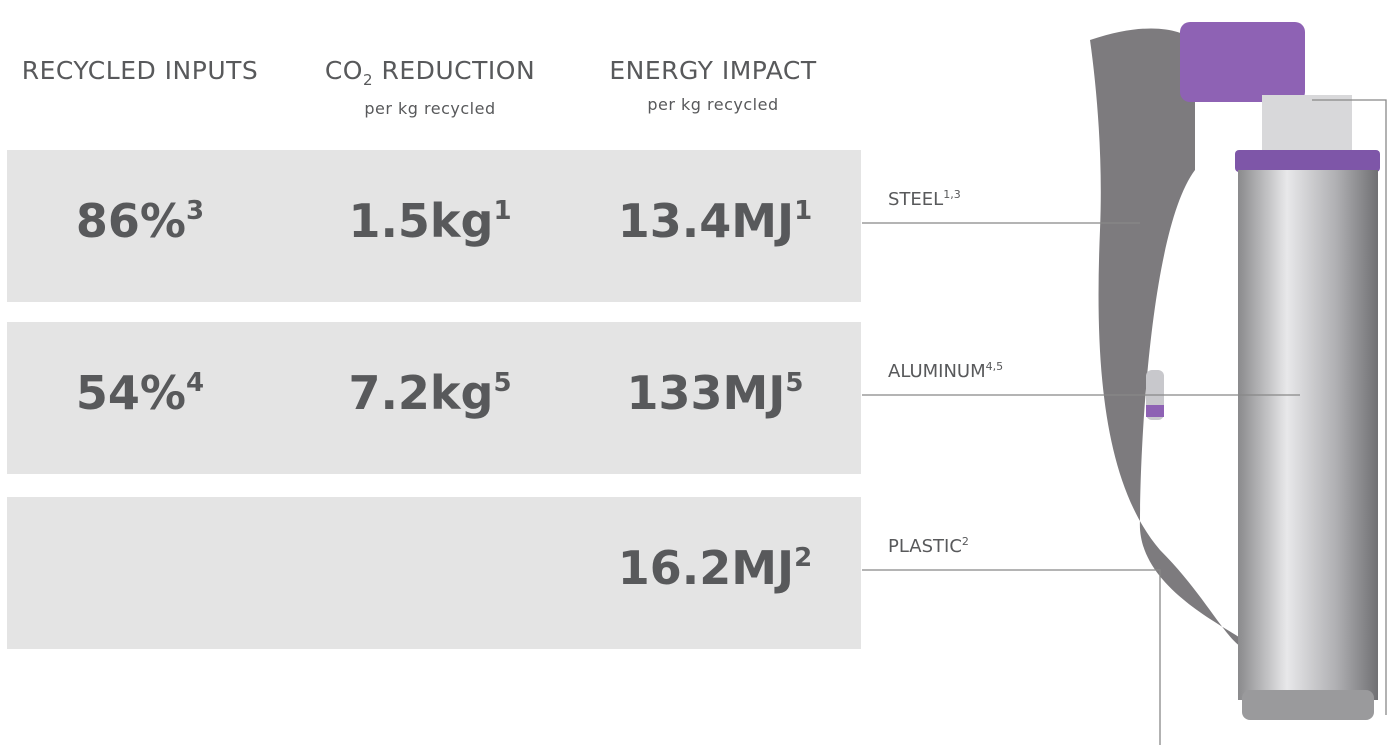 The width and height of the screenshot is (1396, 756). Describe the element at coordinates (130, 221) in the screenshot. I see `value: 86%` at that location.